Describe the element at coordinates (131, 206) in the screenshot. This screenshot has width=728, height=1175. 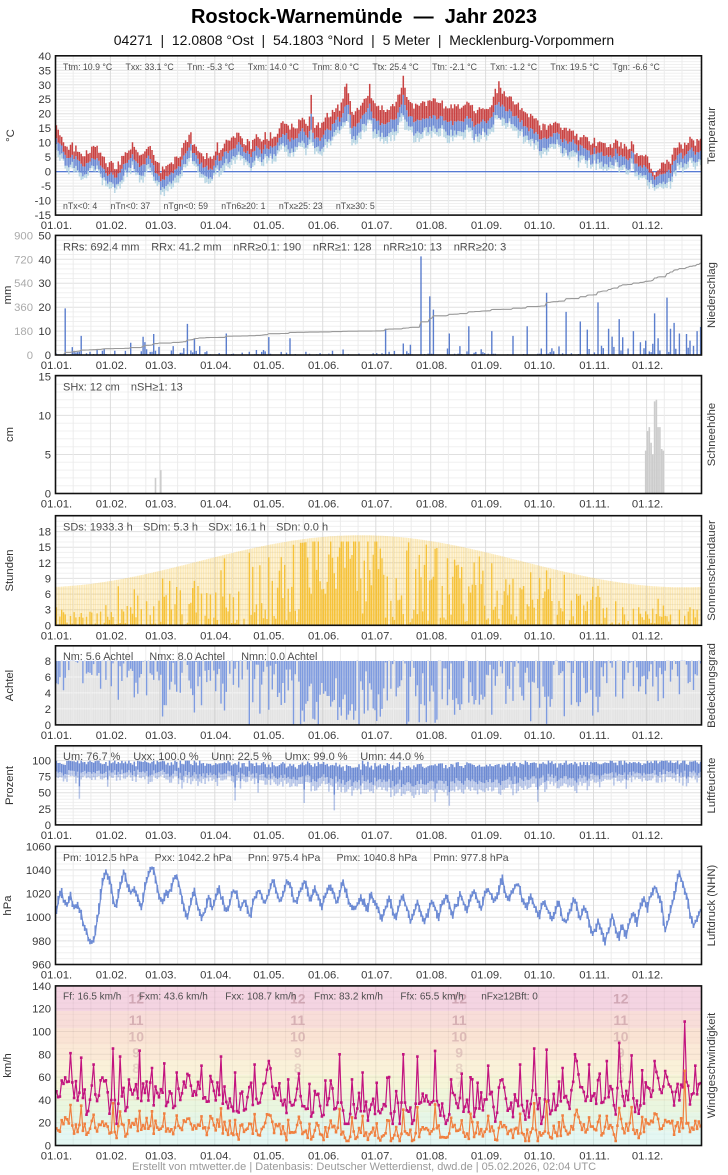
I see `svg-text: nTn<0: 37` at that location.